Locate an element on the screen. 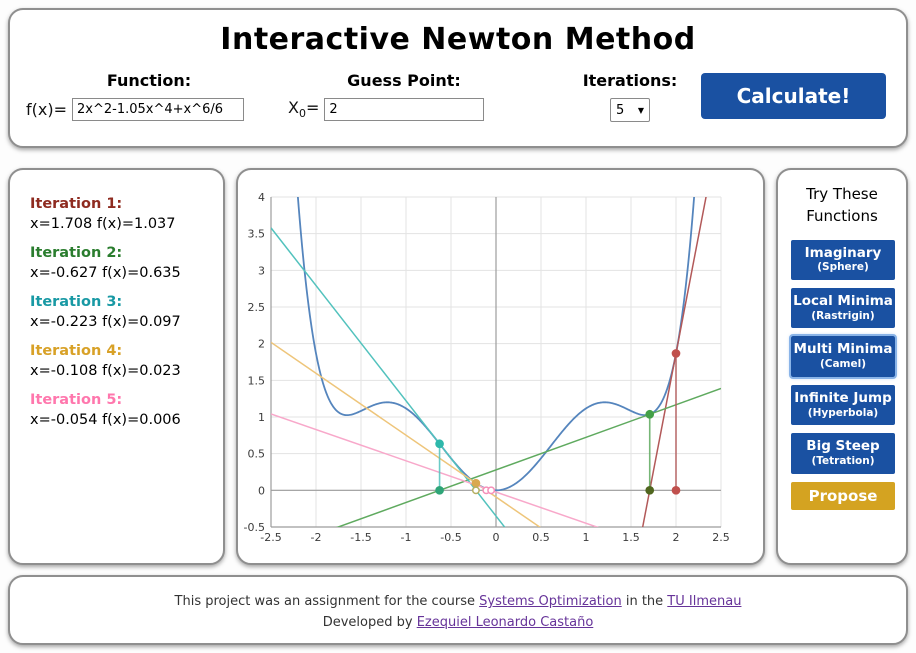 Image resolution: width=916 pixels, height=653 pixels. calculate-button: Calculate! is located at coordinates (793, 96).